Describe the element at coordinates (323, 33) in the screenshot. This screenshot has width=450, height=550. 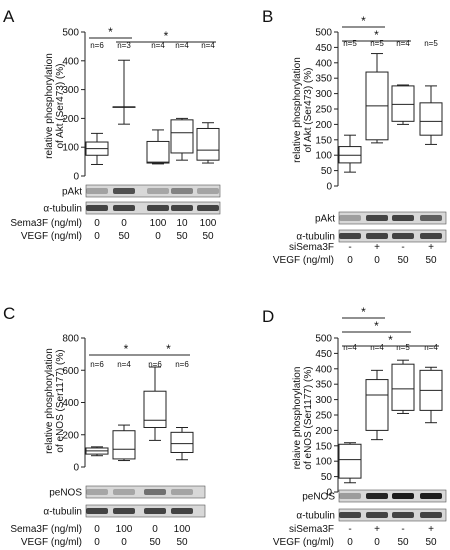
I see `y-tick-label: 500` at that location.